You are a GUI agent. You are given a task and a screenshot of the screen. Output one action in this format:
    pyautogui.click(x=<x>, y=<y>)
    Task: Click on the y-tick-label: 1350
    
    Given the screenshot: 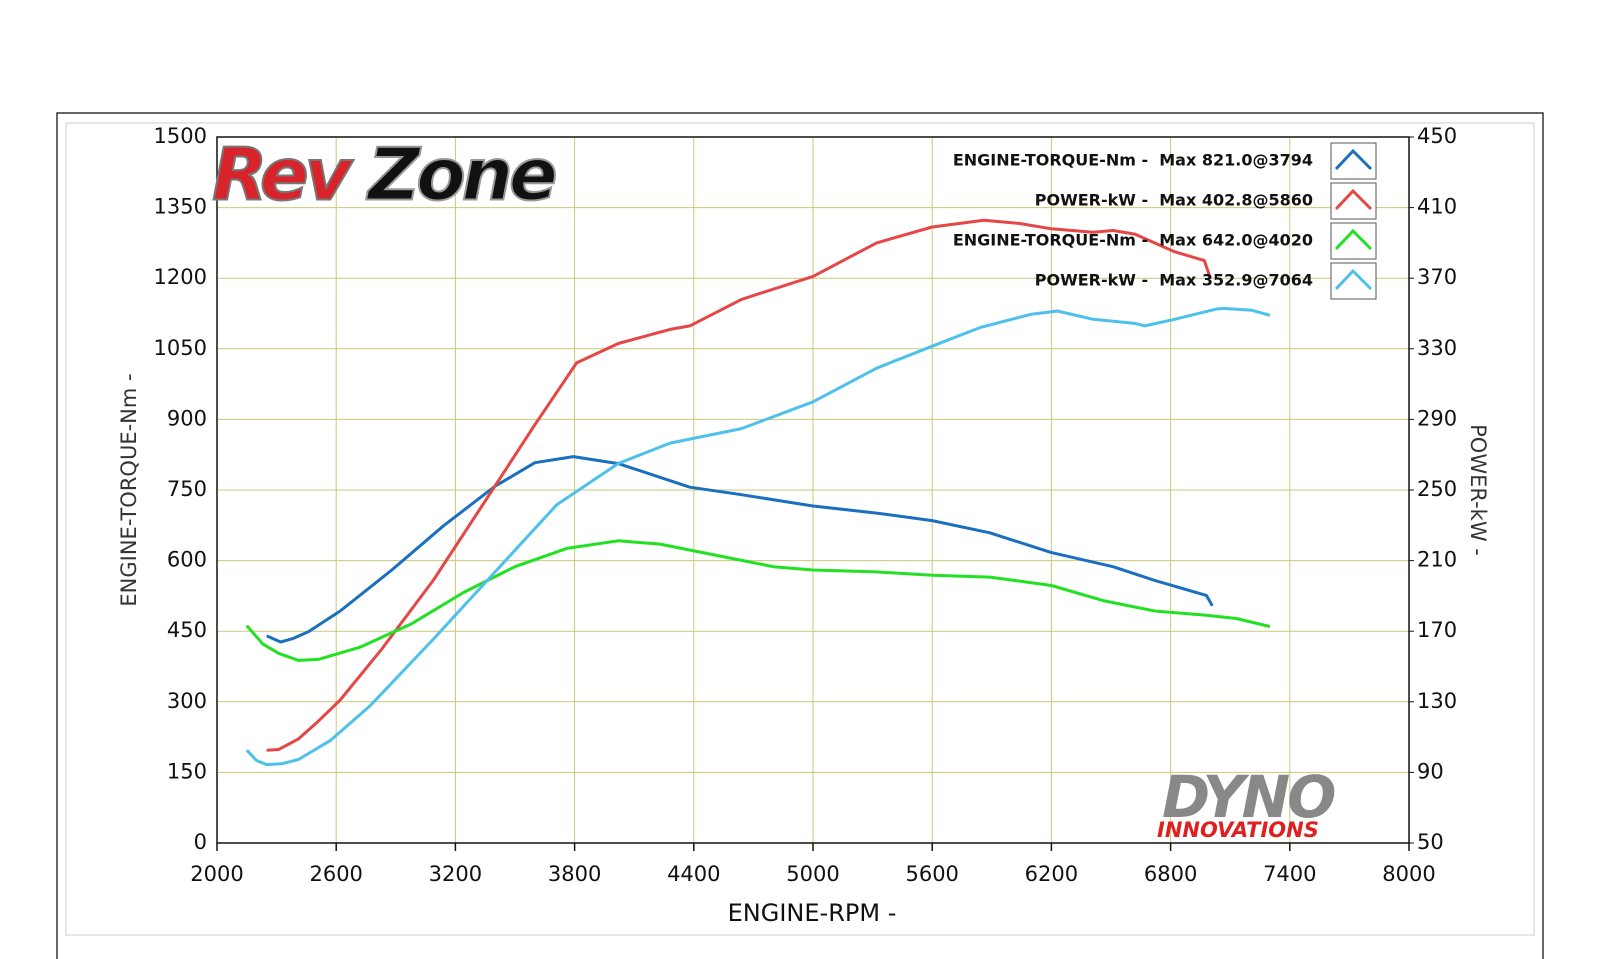 What is the action you would take?
    pyautogui.click(x=180, y=207)
    